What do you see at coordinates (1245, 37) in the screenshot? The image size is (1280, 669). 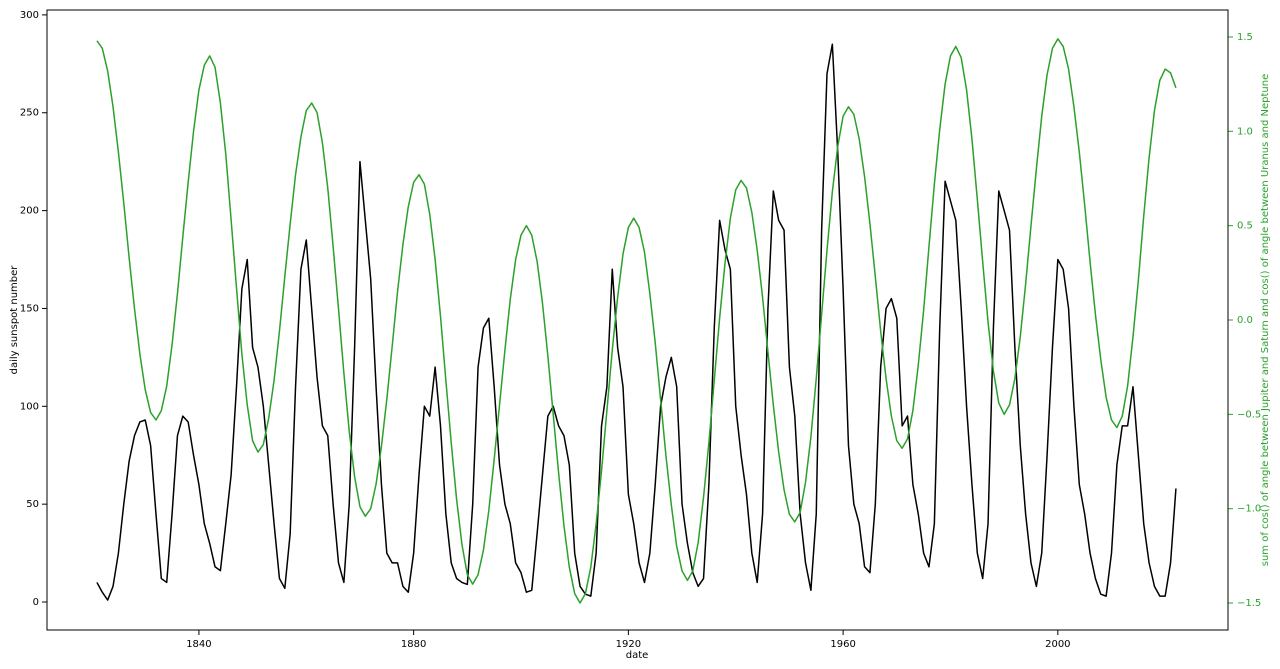 I see `y2-tick-label: 1.5` at bounding box center [1245, 37].